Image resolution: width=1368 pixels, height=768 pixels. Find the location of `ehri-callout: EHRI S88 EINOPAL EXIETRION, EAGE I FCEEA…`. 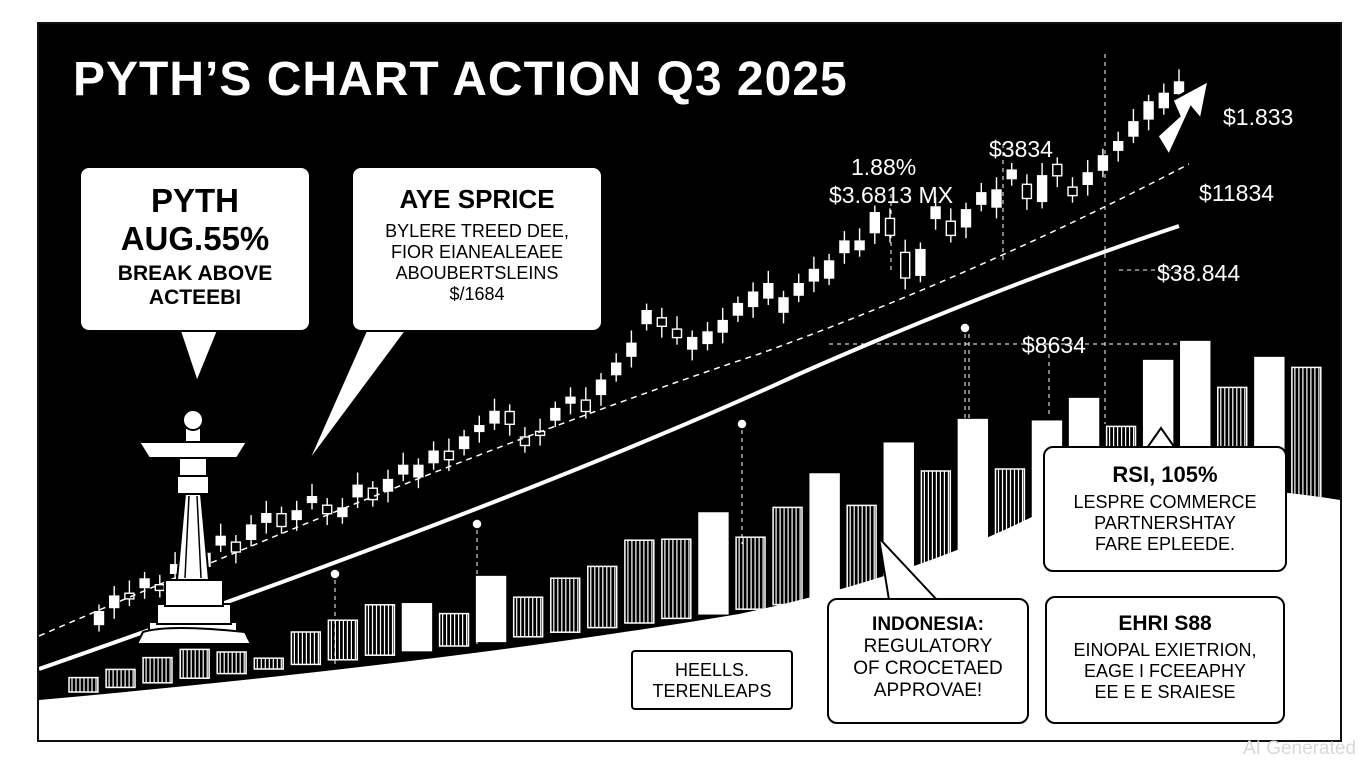

ehri-callout: EHRI S88 EINOPAL EXIETRION, EAGE I FCEEA… is located at coordinates (1165, 660).